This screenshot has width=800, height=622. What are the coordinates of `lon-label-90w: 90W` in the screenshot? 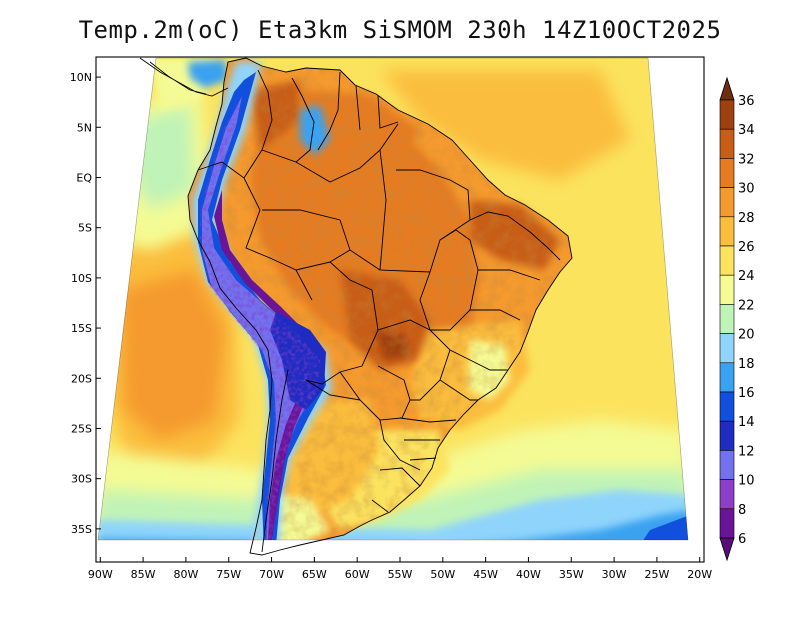 It's located at (100, 574).